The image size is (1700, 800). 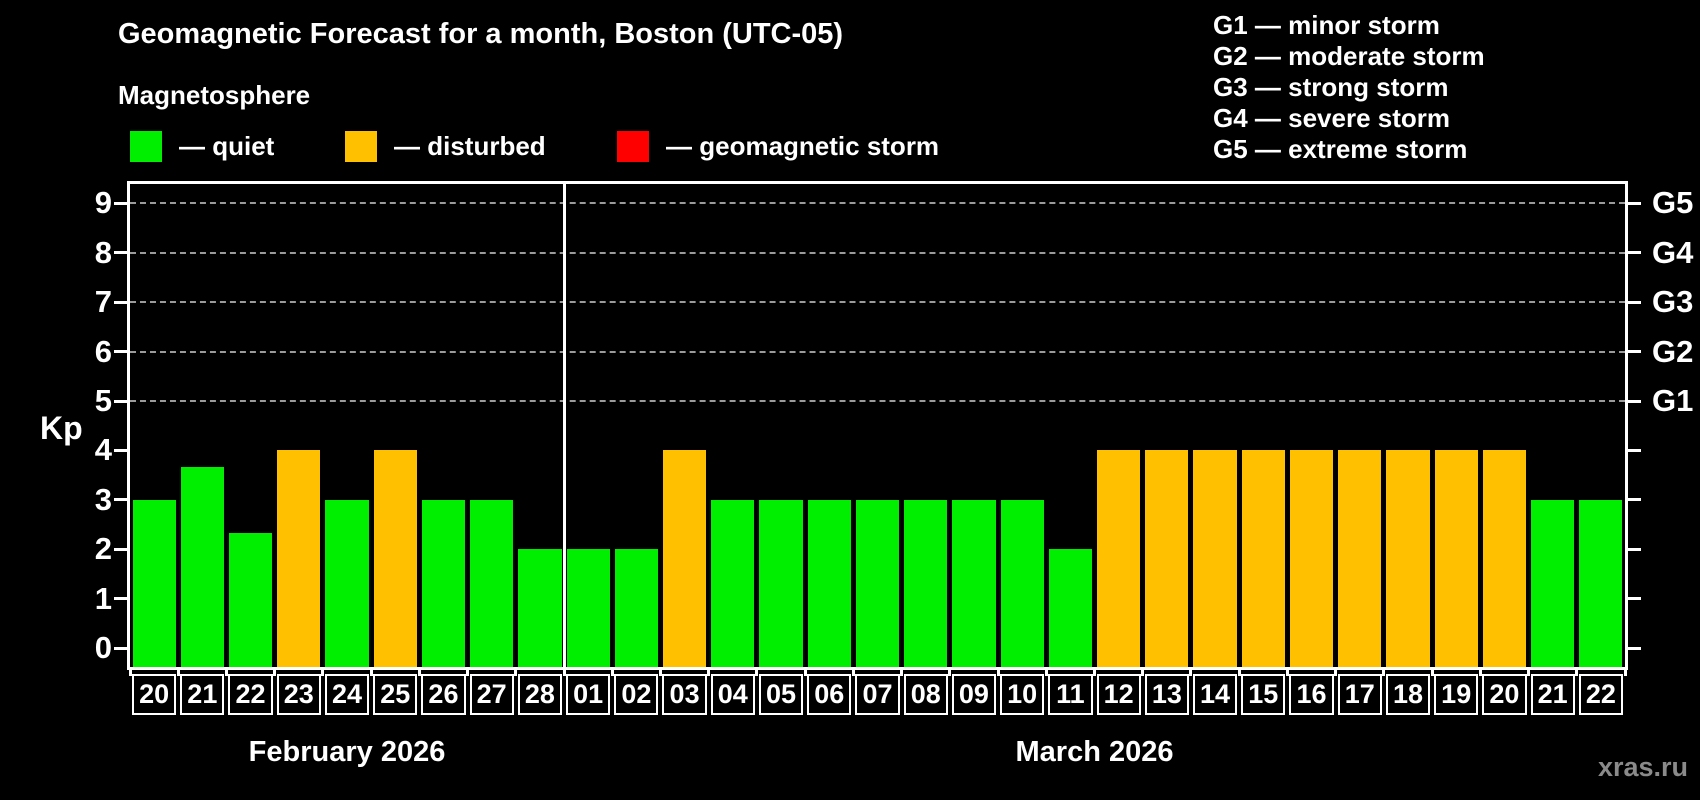 I want to click on day-label-02-10: 02, so click(x=636, y=694).